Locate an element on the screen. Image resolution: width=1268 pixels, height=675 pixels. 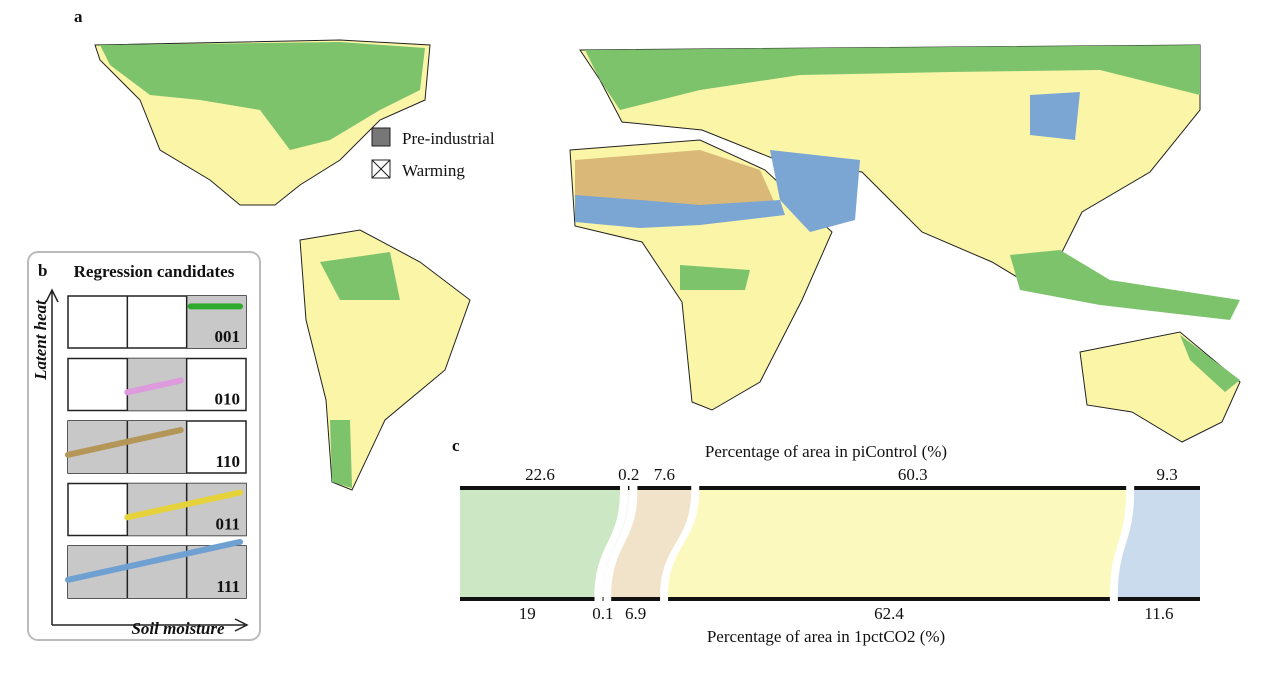
legend-label: Warming is located at coordinates (433, 170).